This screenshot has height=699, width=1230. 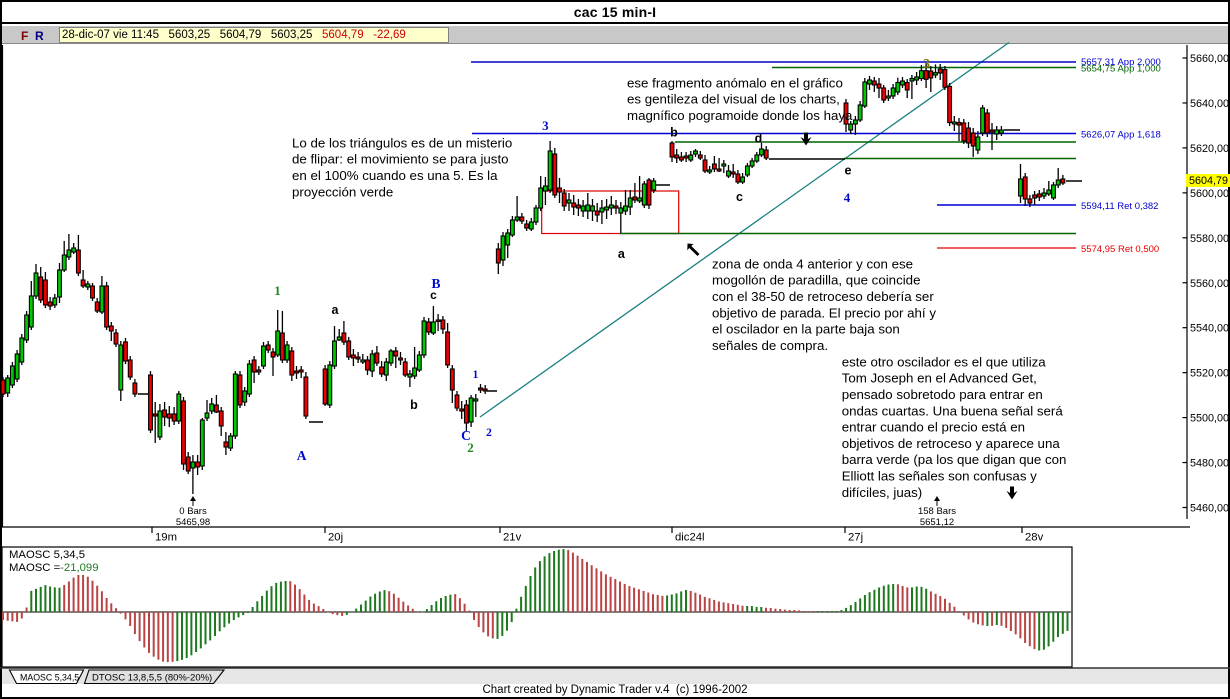 I want to click on svg-text: 19m, so click(x=166, y=538).